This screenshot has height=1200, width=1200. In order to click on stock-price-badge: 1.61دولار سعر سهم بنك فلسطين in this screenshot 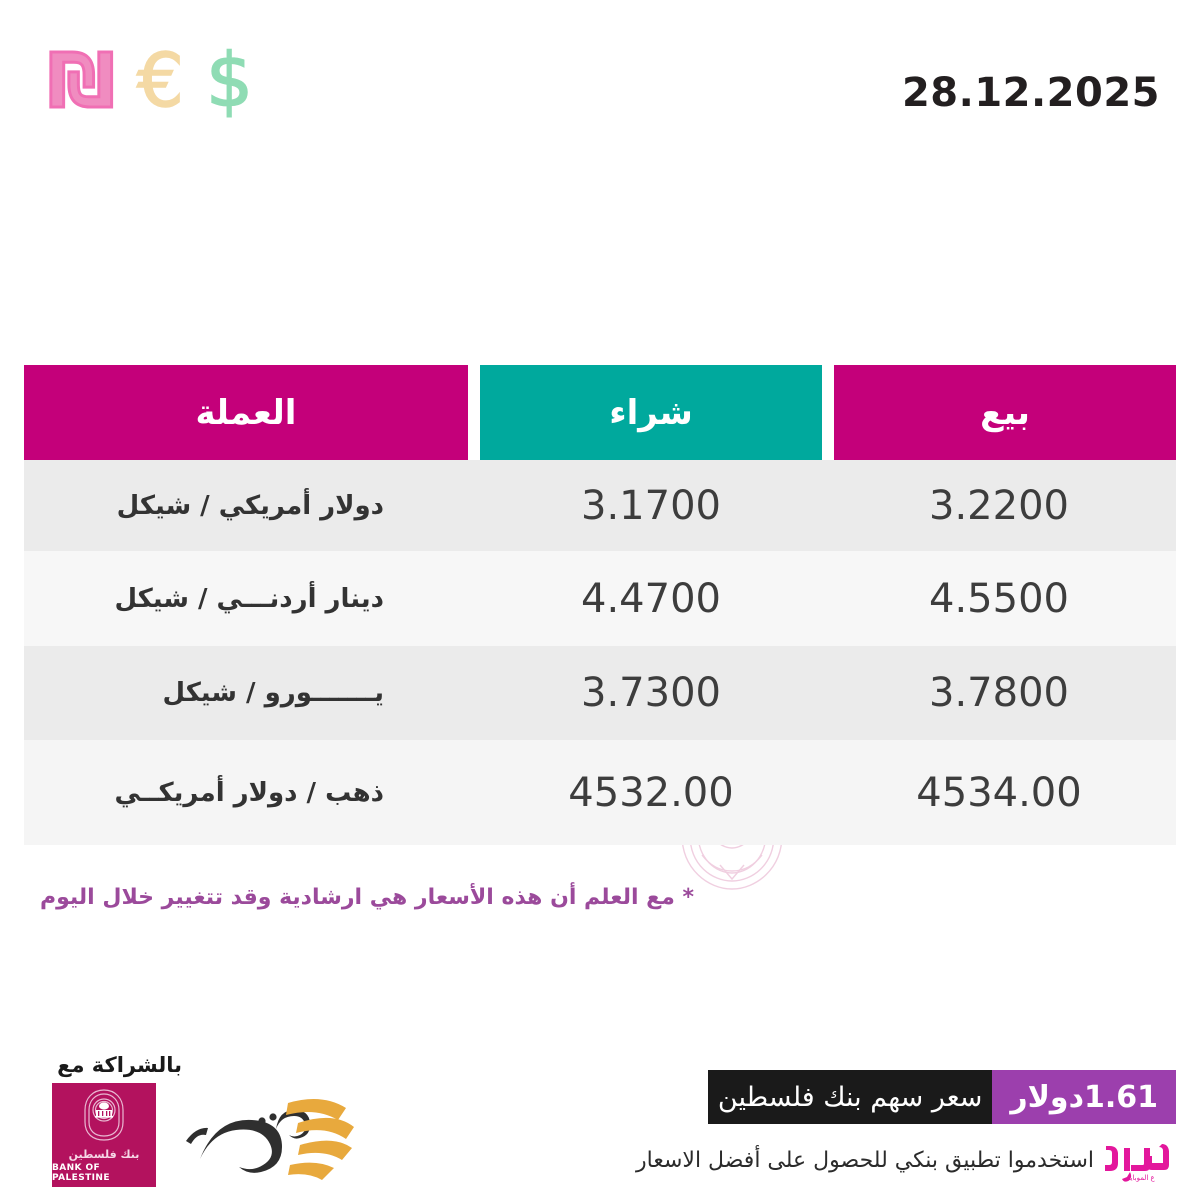, I will do `click(942, 1097)`.